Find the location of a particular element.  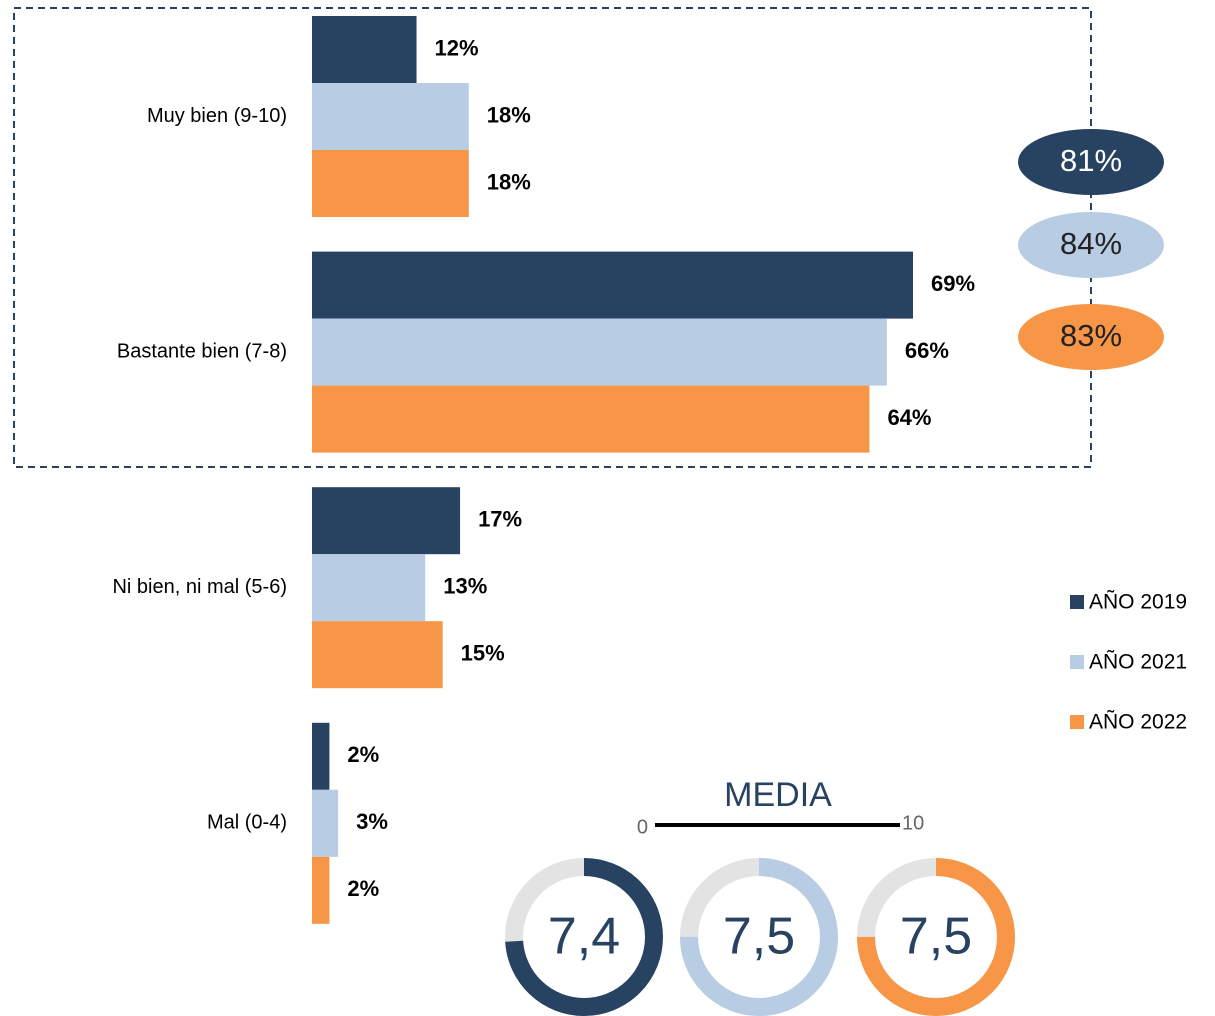

value-label: 12% is located at coordinates (457, 47).